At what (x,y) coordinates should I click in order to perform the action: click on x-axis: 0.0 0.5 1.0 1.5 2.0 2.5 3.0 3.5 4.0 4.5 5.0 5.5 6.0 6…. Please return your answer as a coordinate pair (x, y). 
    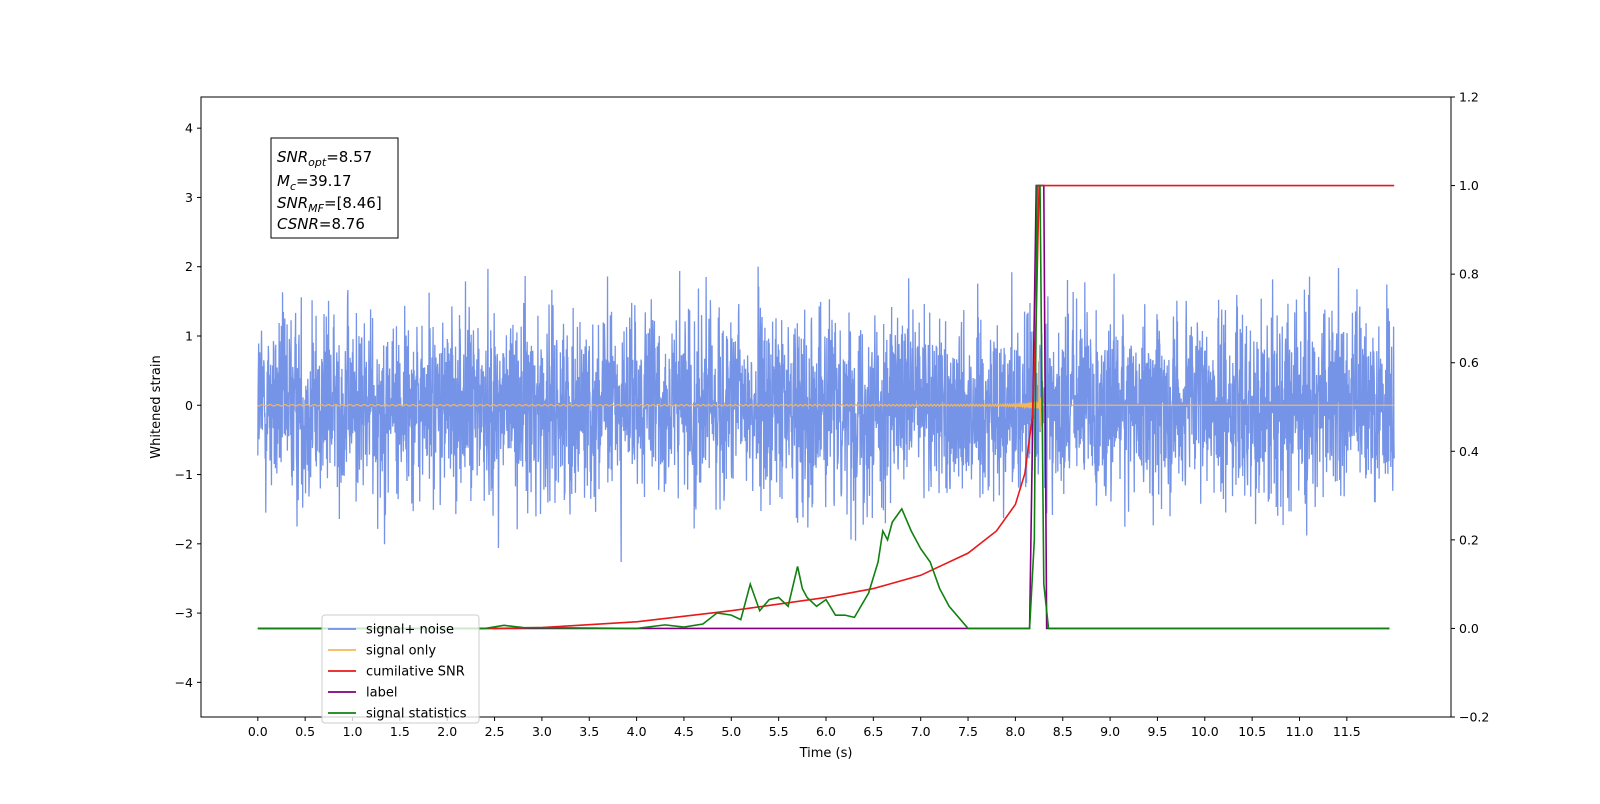
    Looking at the image, I should click on (804, 728).